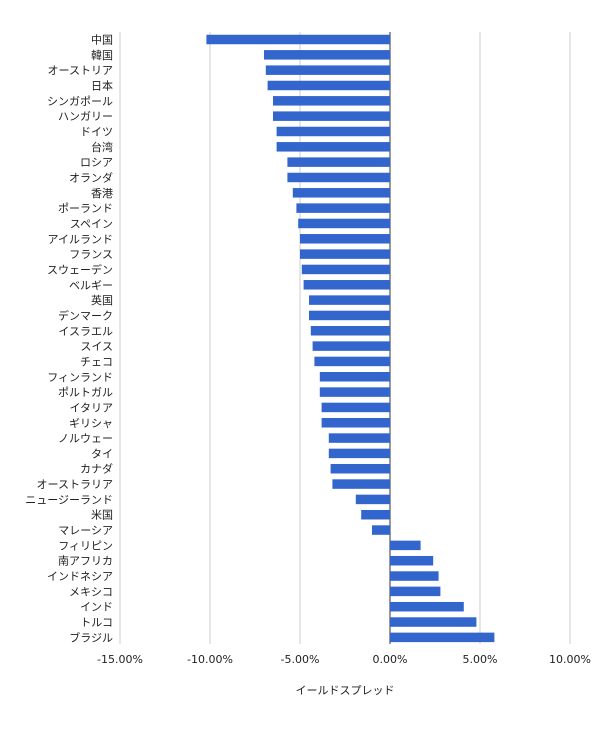 Image resolution: width=600 pixels, height=729 pixels. I want to click on category-label: タイ, so click(102, 453).